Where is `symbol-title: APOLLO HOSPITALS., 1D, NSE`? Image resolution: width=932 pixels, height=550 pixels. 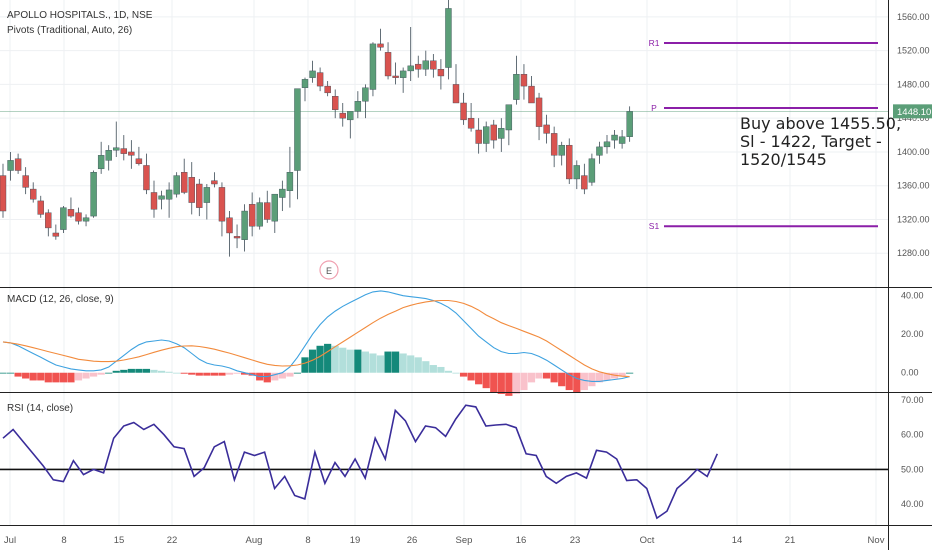 symbol-title: APOLLO HOSPITALS., 1D, NSE is located at coordinates (80, 15).